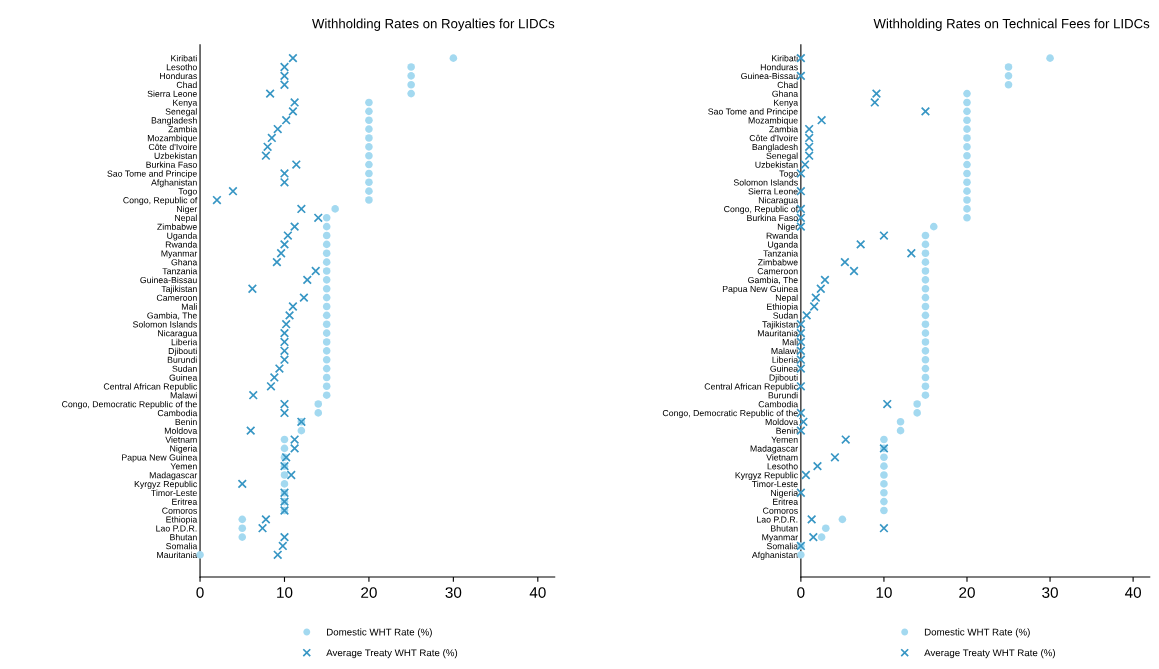 The image size is (1159, 669). Describe the element at coordinates (537, 592) in the screenshot. I see `x-tick-label: 40` at that location.